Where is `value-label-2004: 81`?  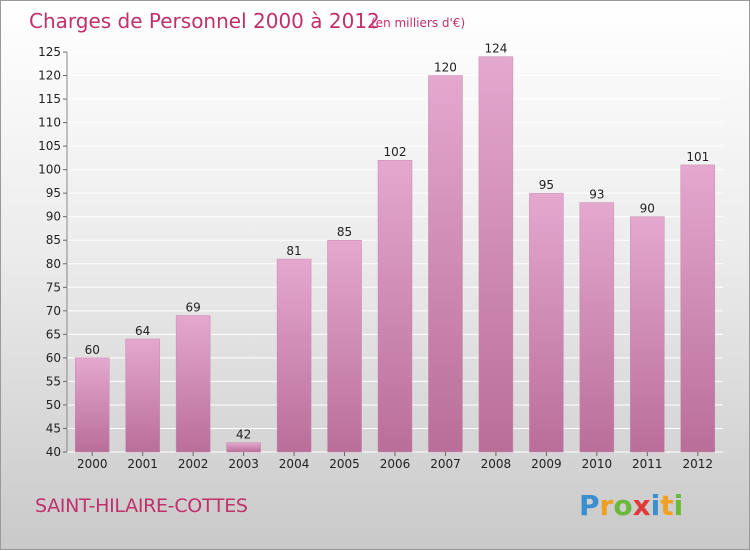
value-label-2004: 81 is located at coordinates (293, 251).